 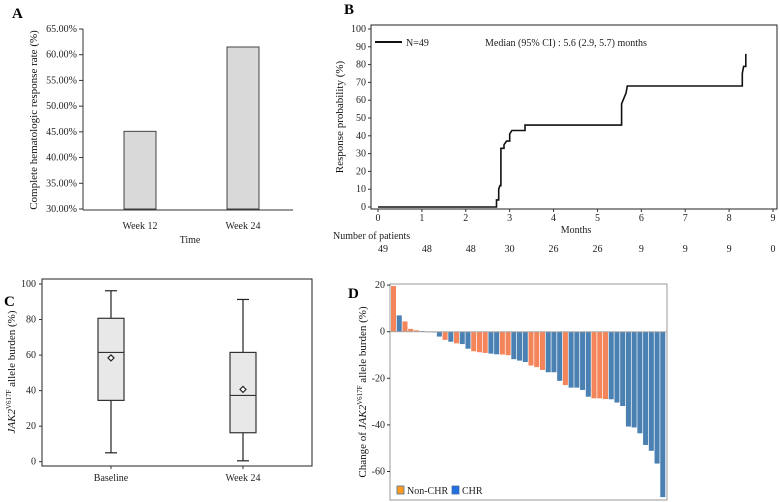 I want to click on panel-b-risk-count: 48, so click(x=427, y=249).